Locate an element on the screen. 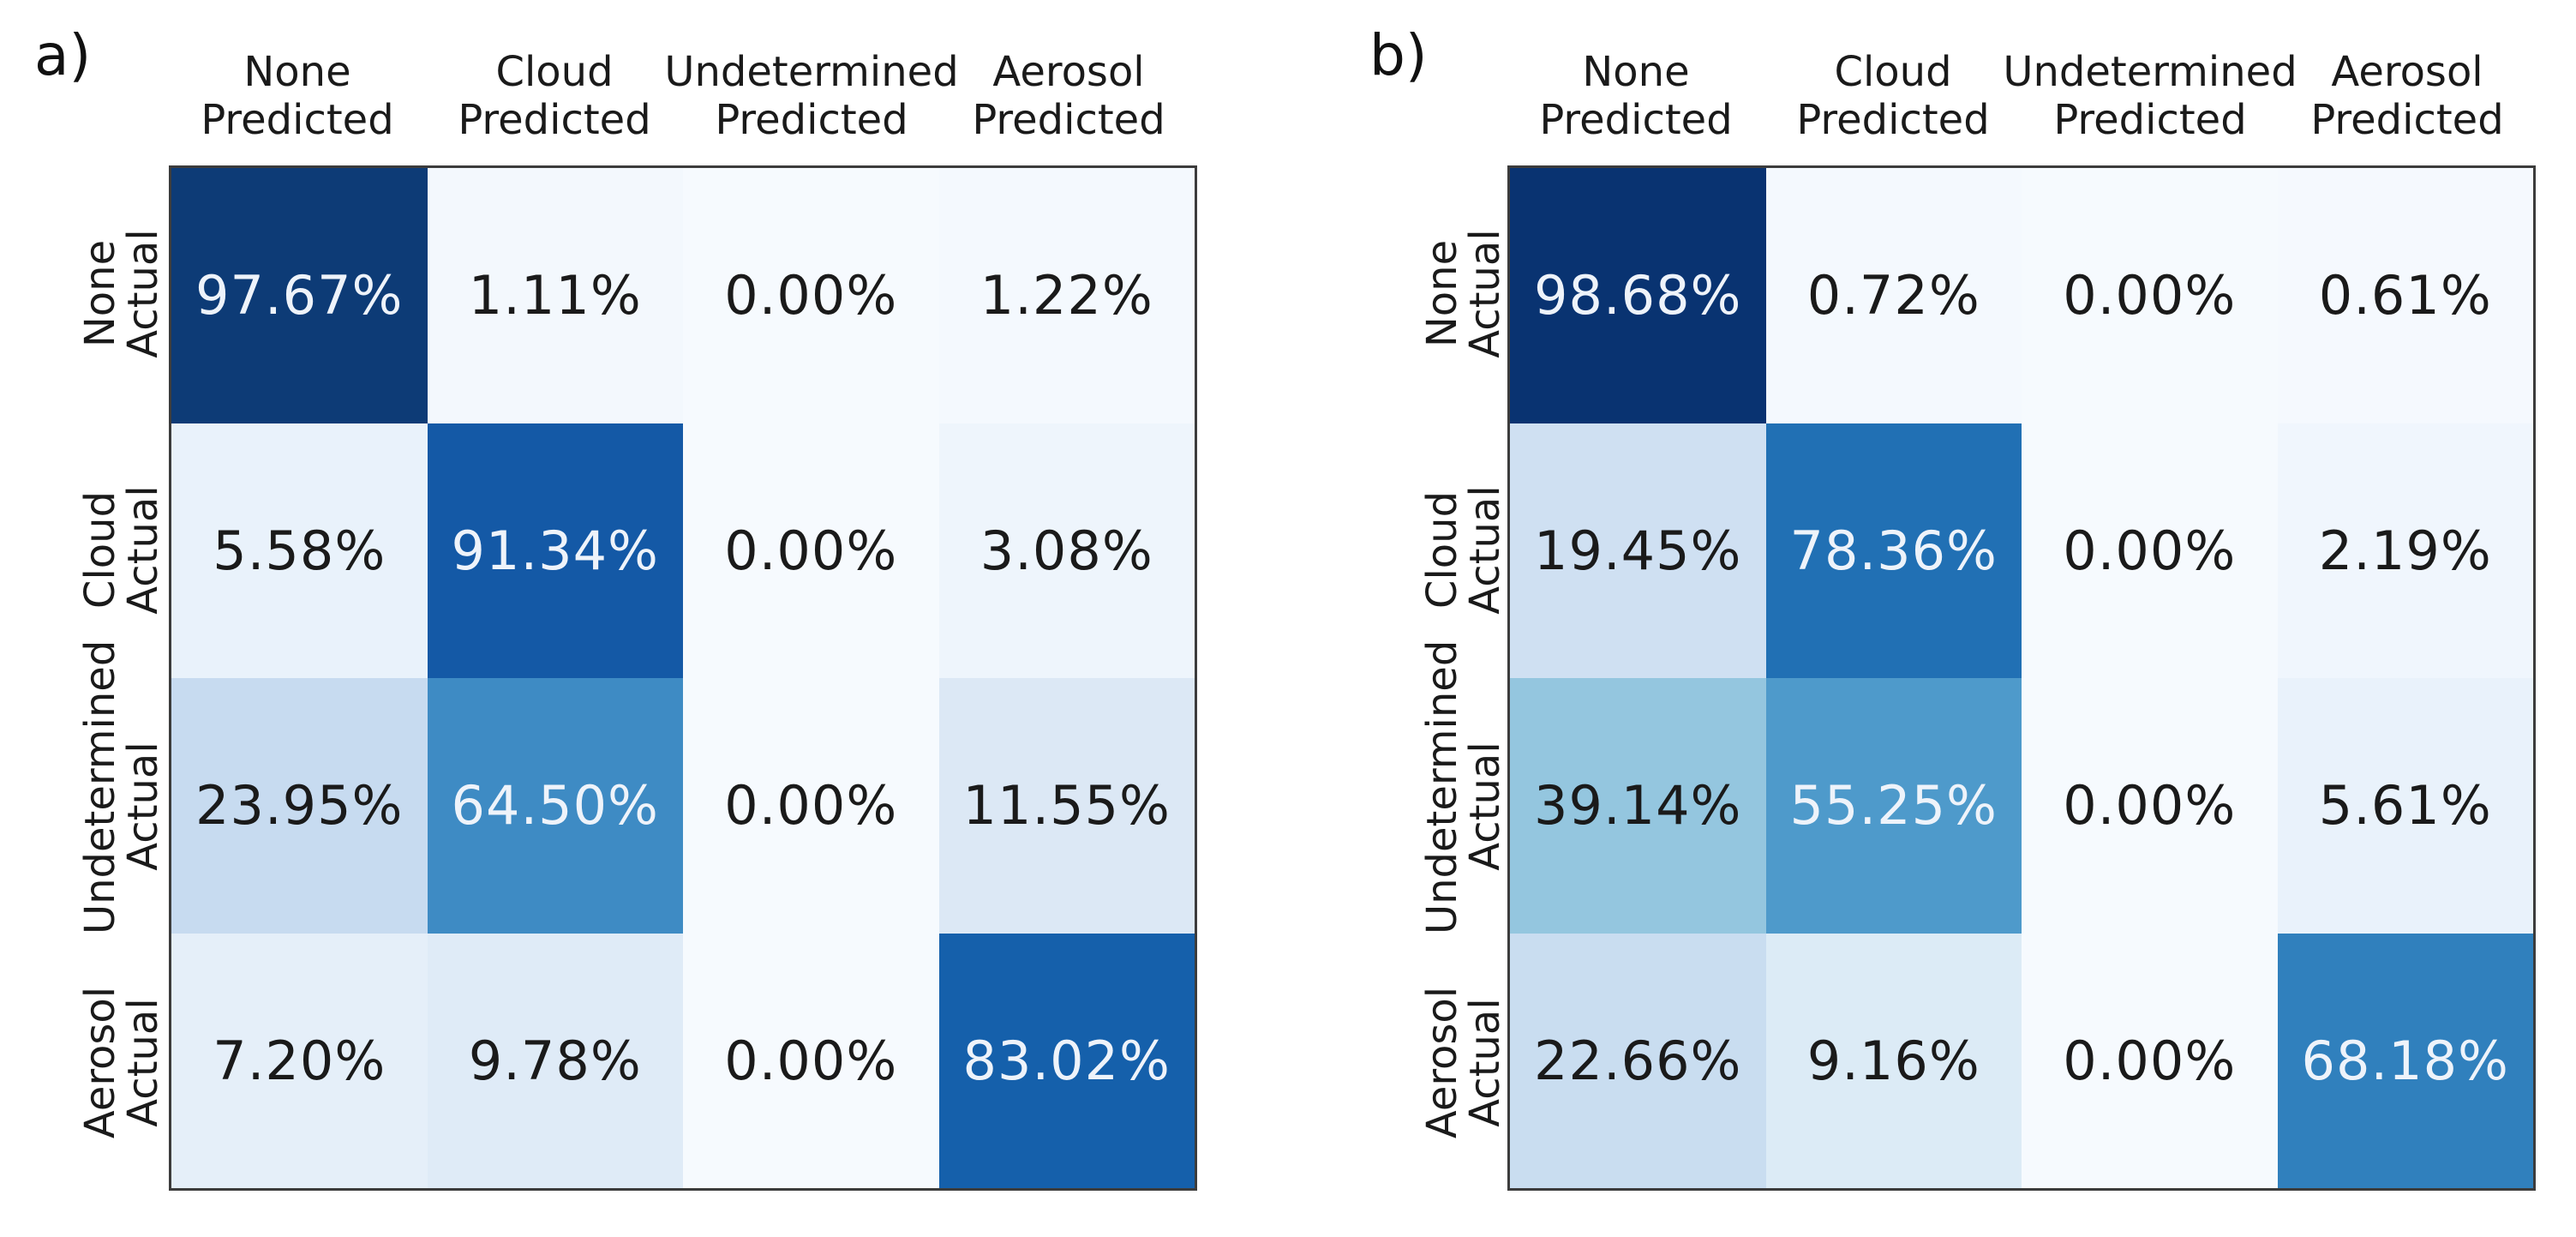  matrix-cell-b-r2c3: 5.61% is located at coordinates (2405, 806).